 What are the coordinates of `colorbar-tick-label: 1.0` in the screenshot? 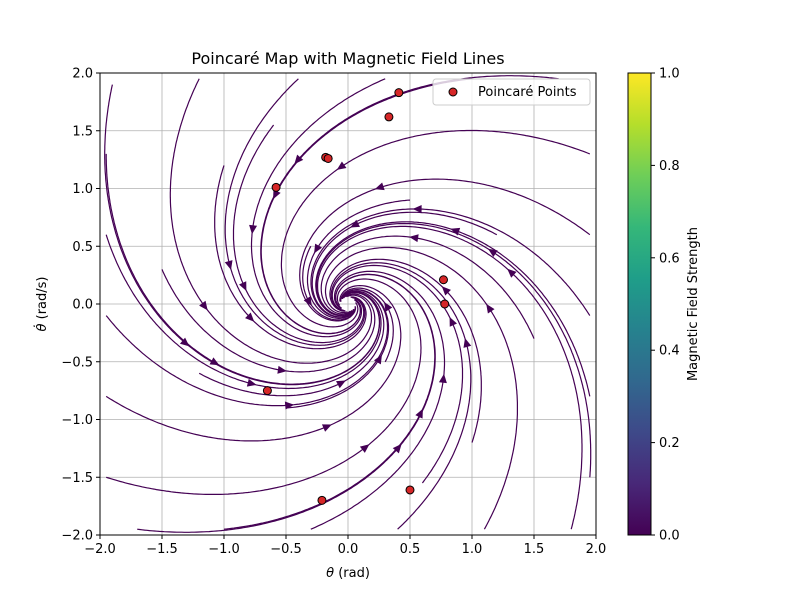 It's located at (669, 74).